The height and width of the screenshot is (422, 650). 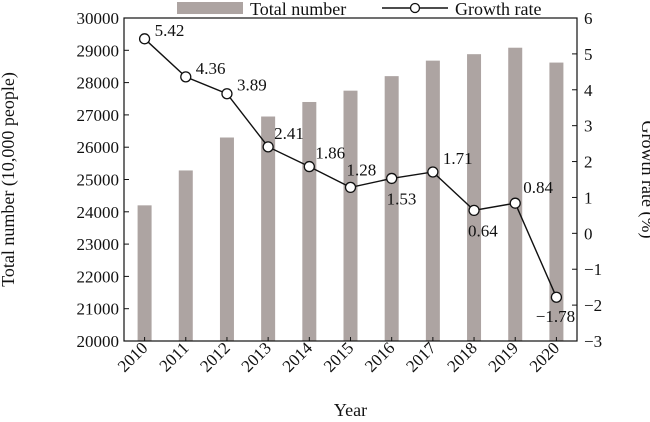 I want to click on left-tick-label: 27000, so click(x=98, y=115).